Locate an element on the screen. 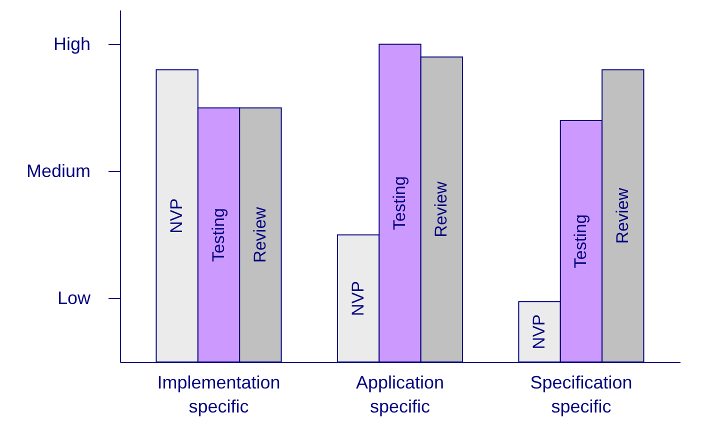 The height and width of the screenshot is (436, 706). series-label: Review is located at coordinates (622, 215).